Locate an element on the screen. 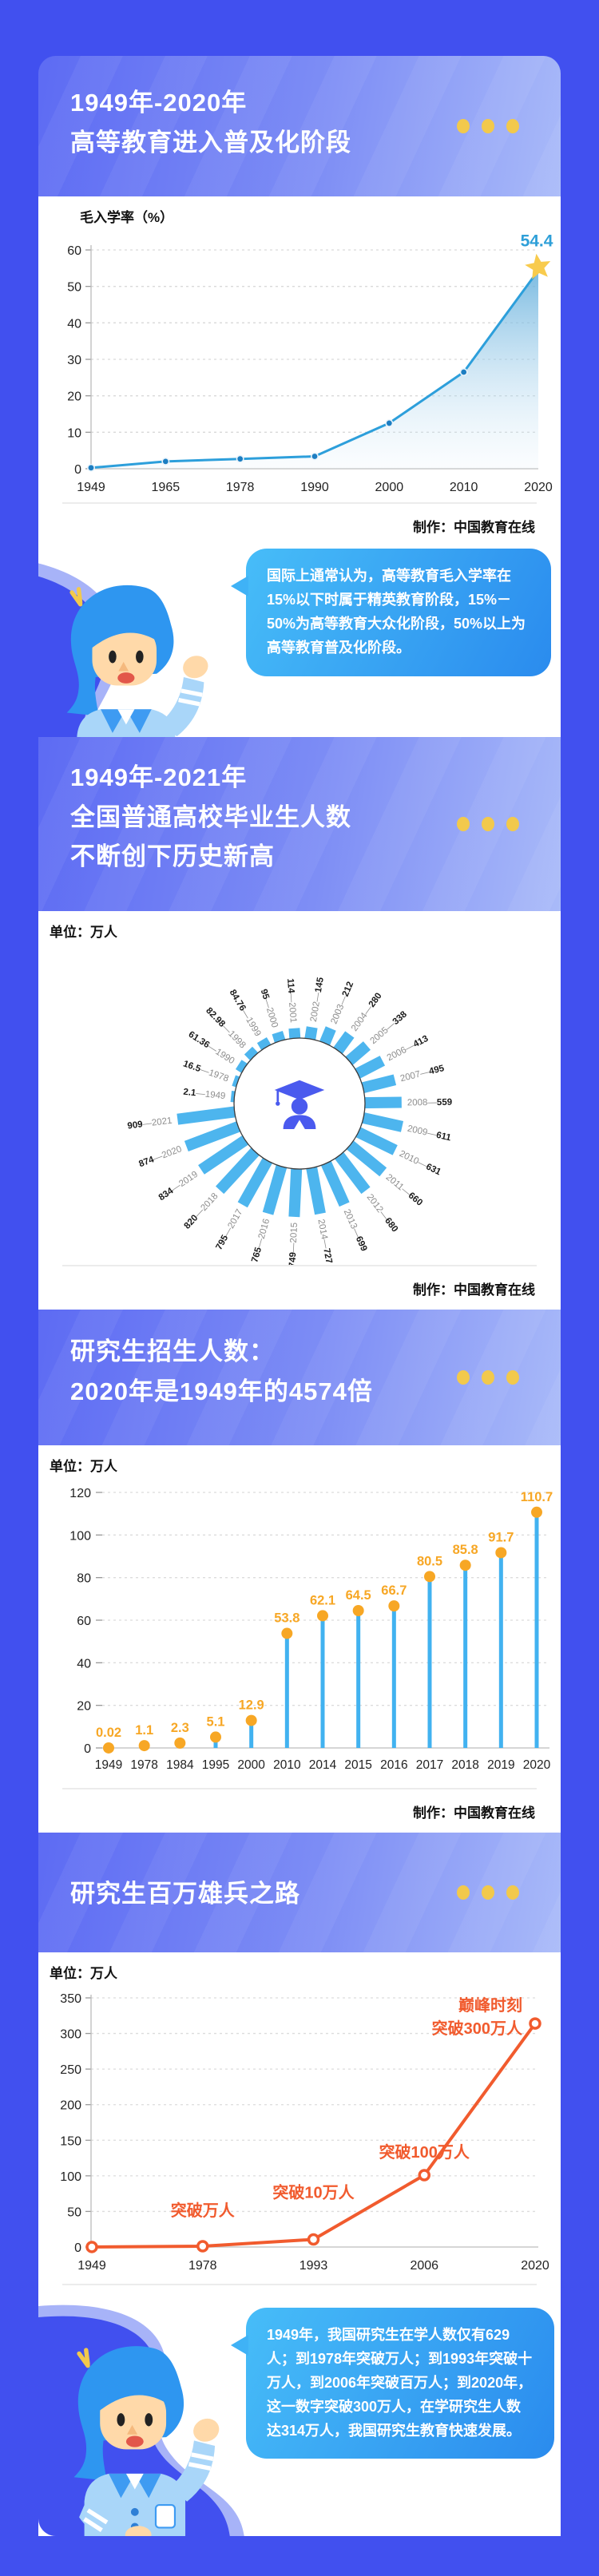 The width and height of the screenshot is (599, 2576). section4-header: 研究生百万雄兵之路 is located at coordinates (300, 1892).